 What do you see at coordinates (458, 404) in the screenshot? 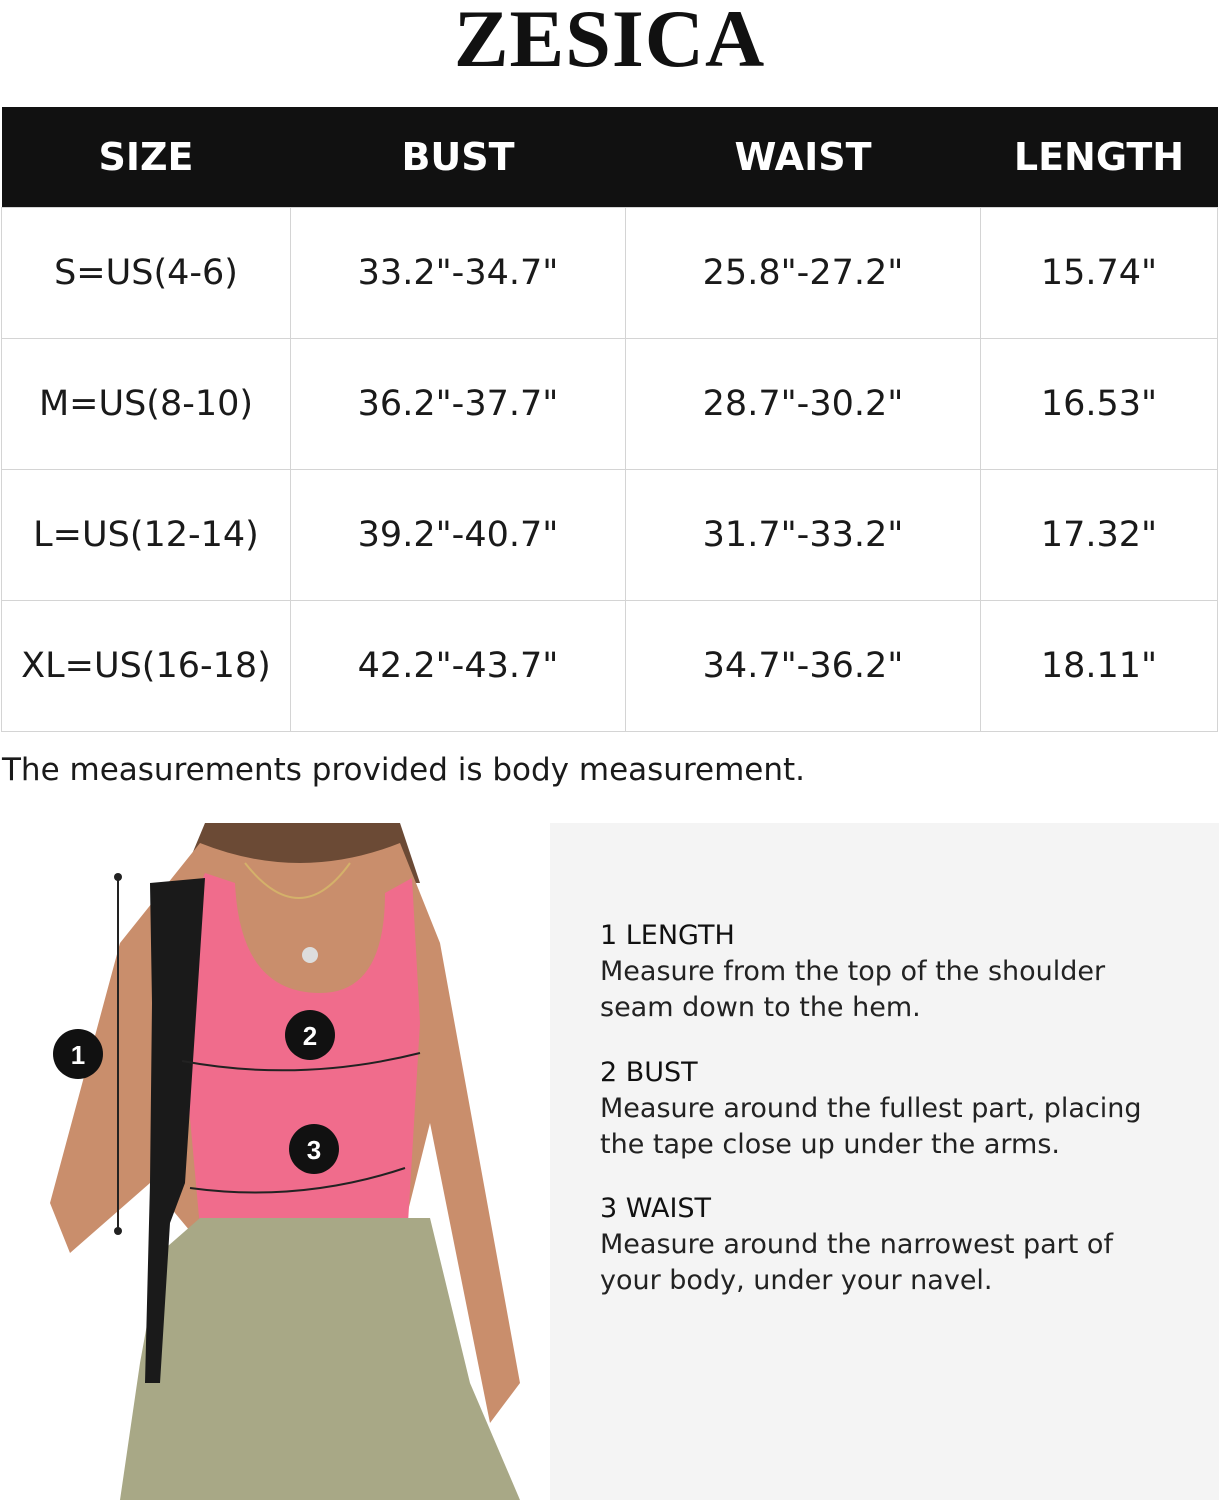
I see `bust-cell: 36.2"-37.7"` at bounding box center [458, 404].